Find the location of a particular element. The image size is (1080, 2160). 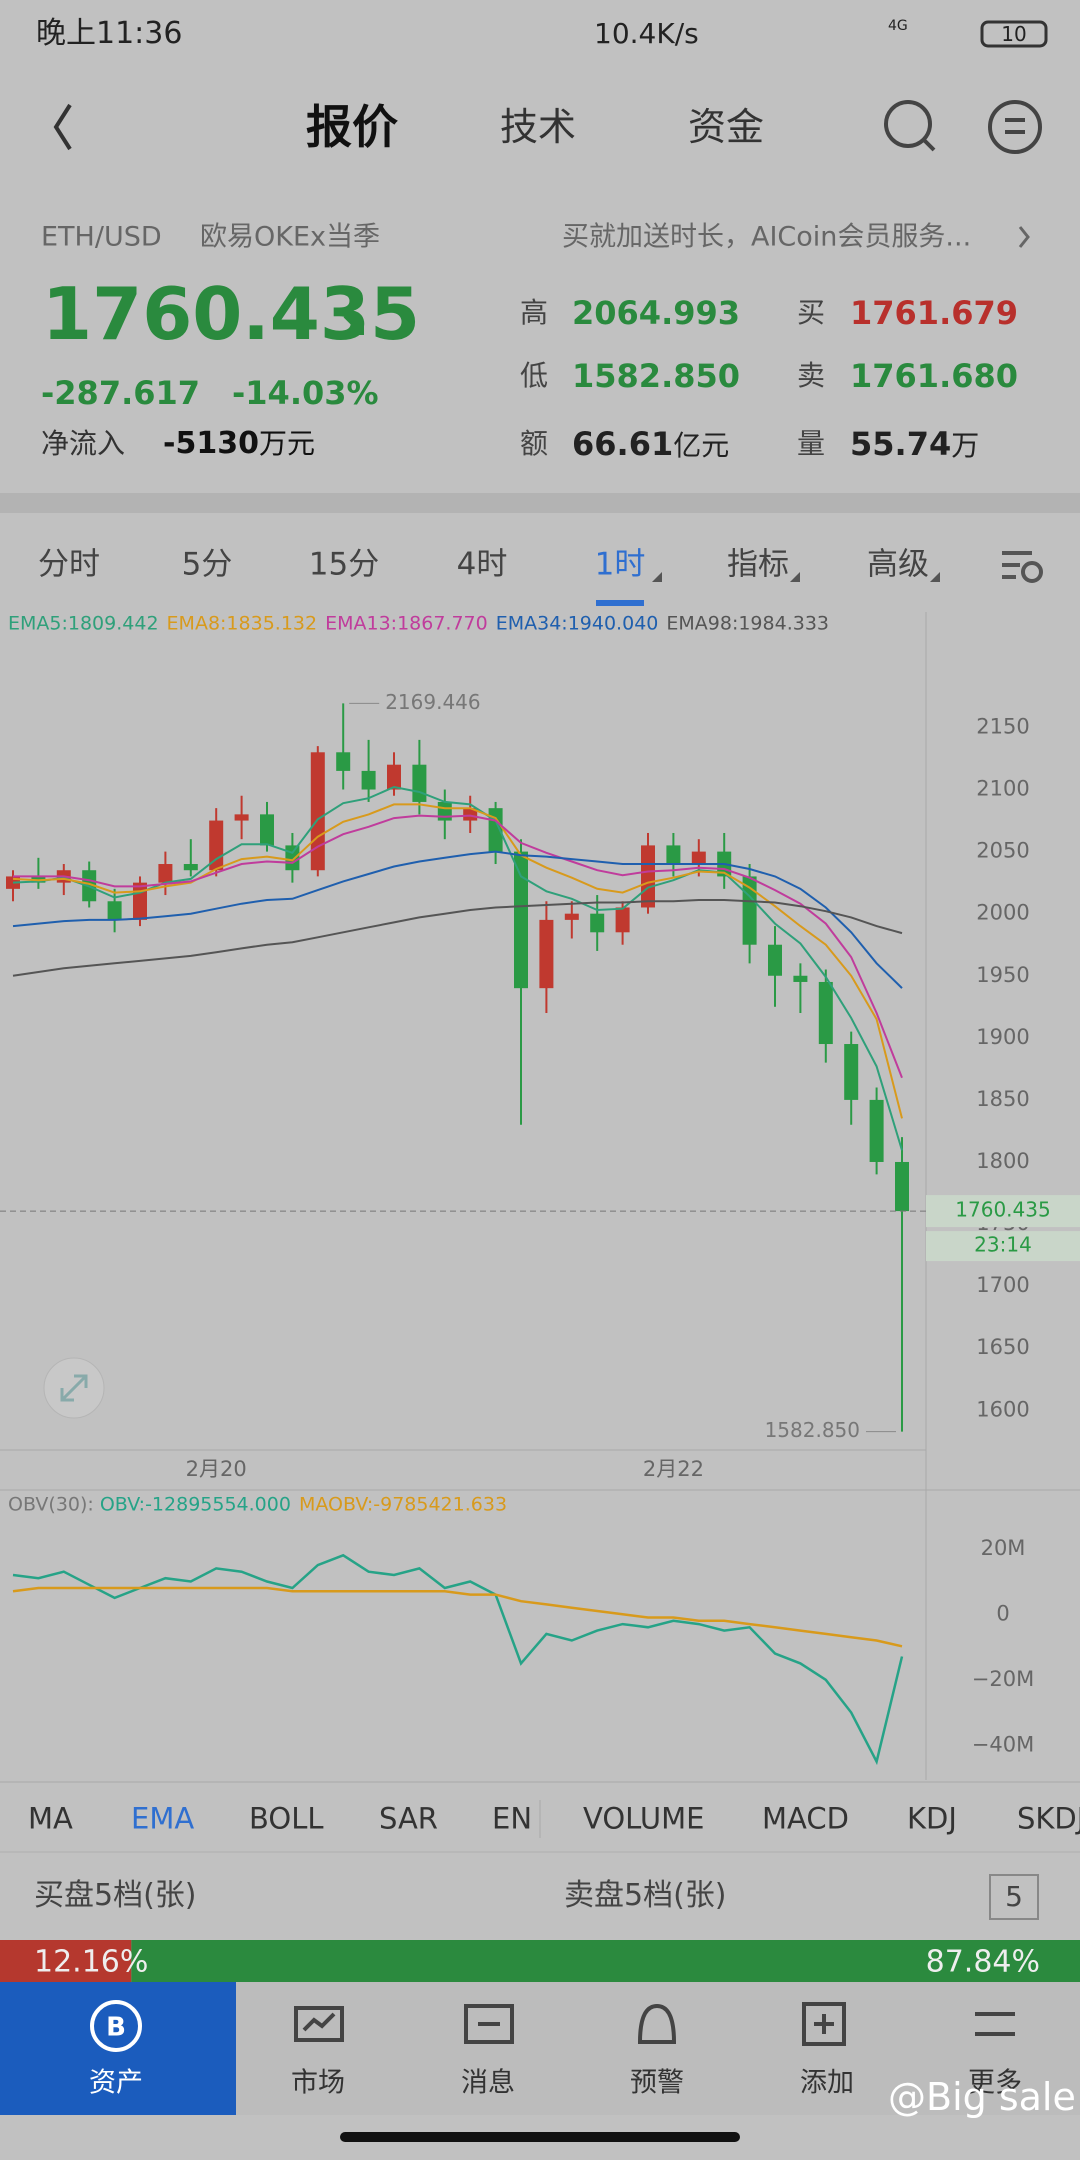

stat-label: 买 is located at coordinates (811, 312).